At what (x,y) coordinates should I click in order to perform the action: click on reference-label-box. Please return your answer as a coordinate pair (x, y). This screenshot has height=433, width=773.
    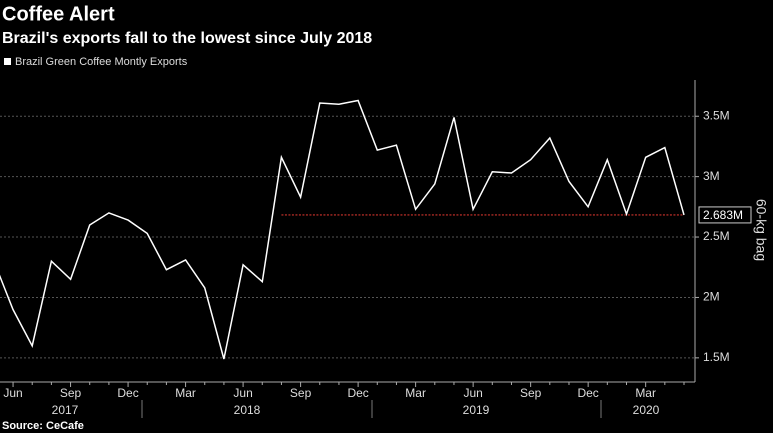
    Looking at the image, I should click on (725, 215).